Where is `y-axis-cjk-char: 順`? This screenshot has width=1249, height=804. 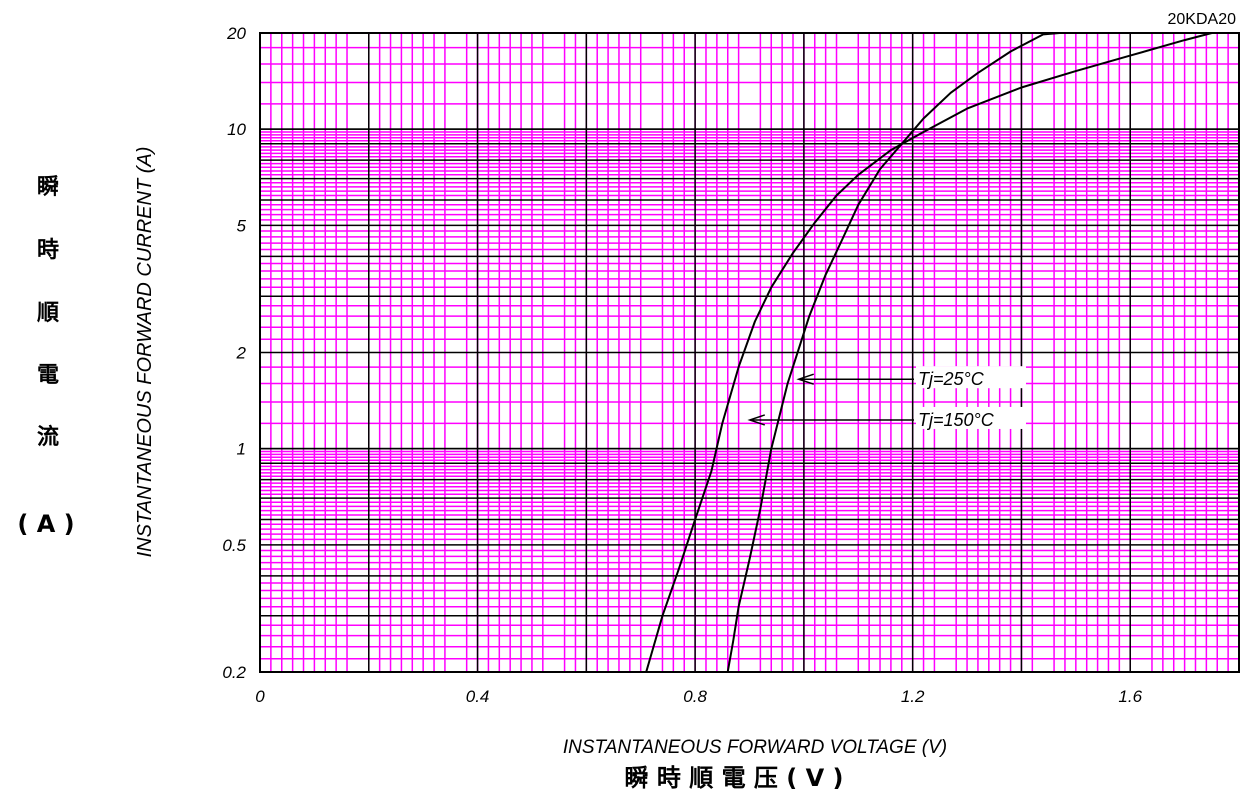 y-axis-cjk-char: 順 is located at coordinates (48, 313).